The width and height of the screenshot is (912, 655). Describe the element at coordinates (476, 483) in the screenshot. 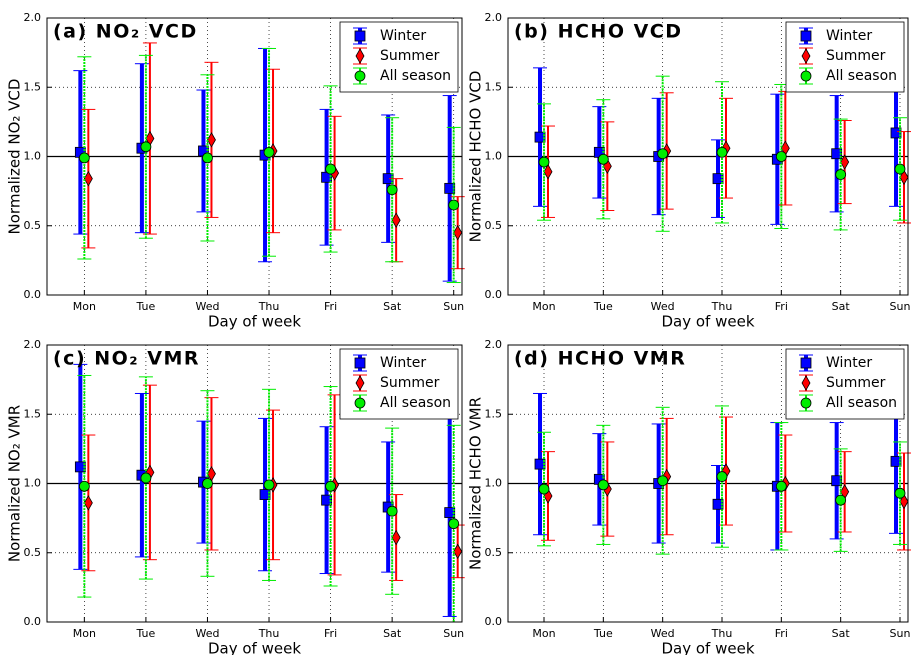

I see `y-axis-label: Normalized HCHO VMR` at that location.